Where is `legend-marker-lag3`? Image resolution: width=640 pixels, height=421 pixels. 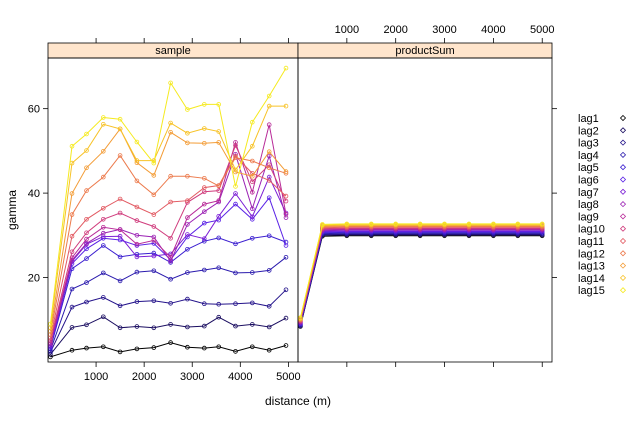
legend-marker-lag3 is located at coordinates (623, 142).